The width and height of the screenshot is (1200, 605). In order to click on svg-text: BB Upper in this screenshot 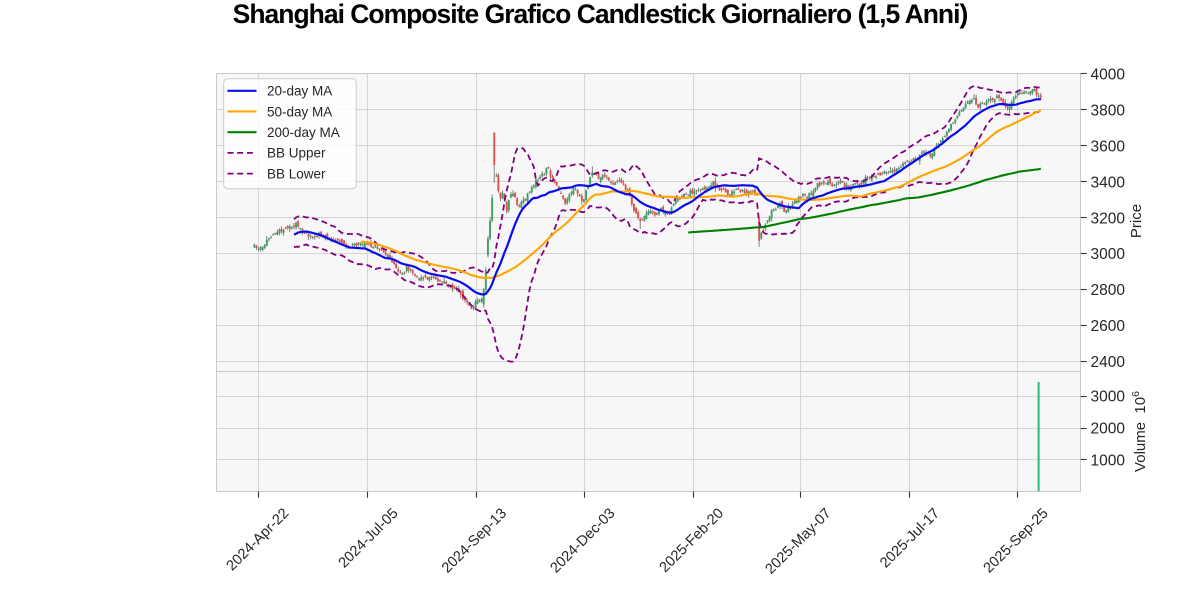, I will do `click(296, 153)`.